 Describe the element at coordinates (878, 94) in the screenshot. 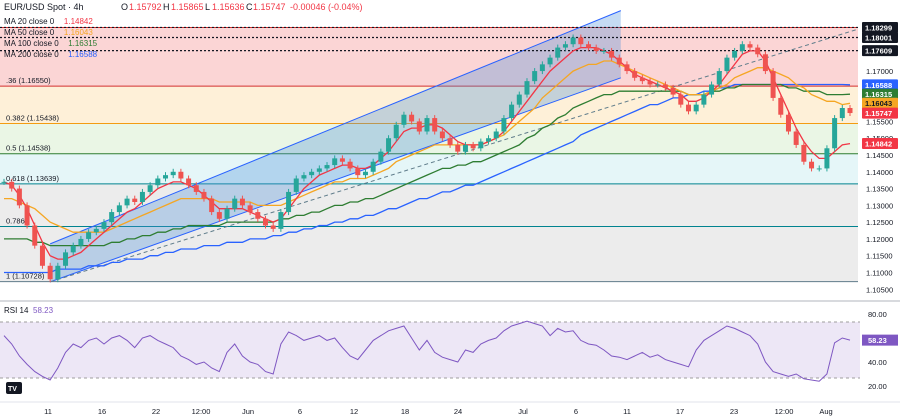

I see `price-tag-4: 1.16315` at that location.